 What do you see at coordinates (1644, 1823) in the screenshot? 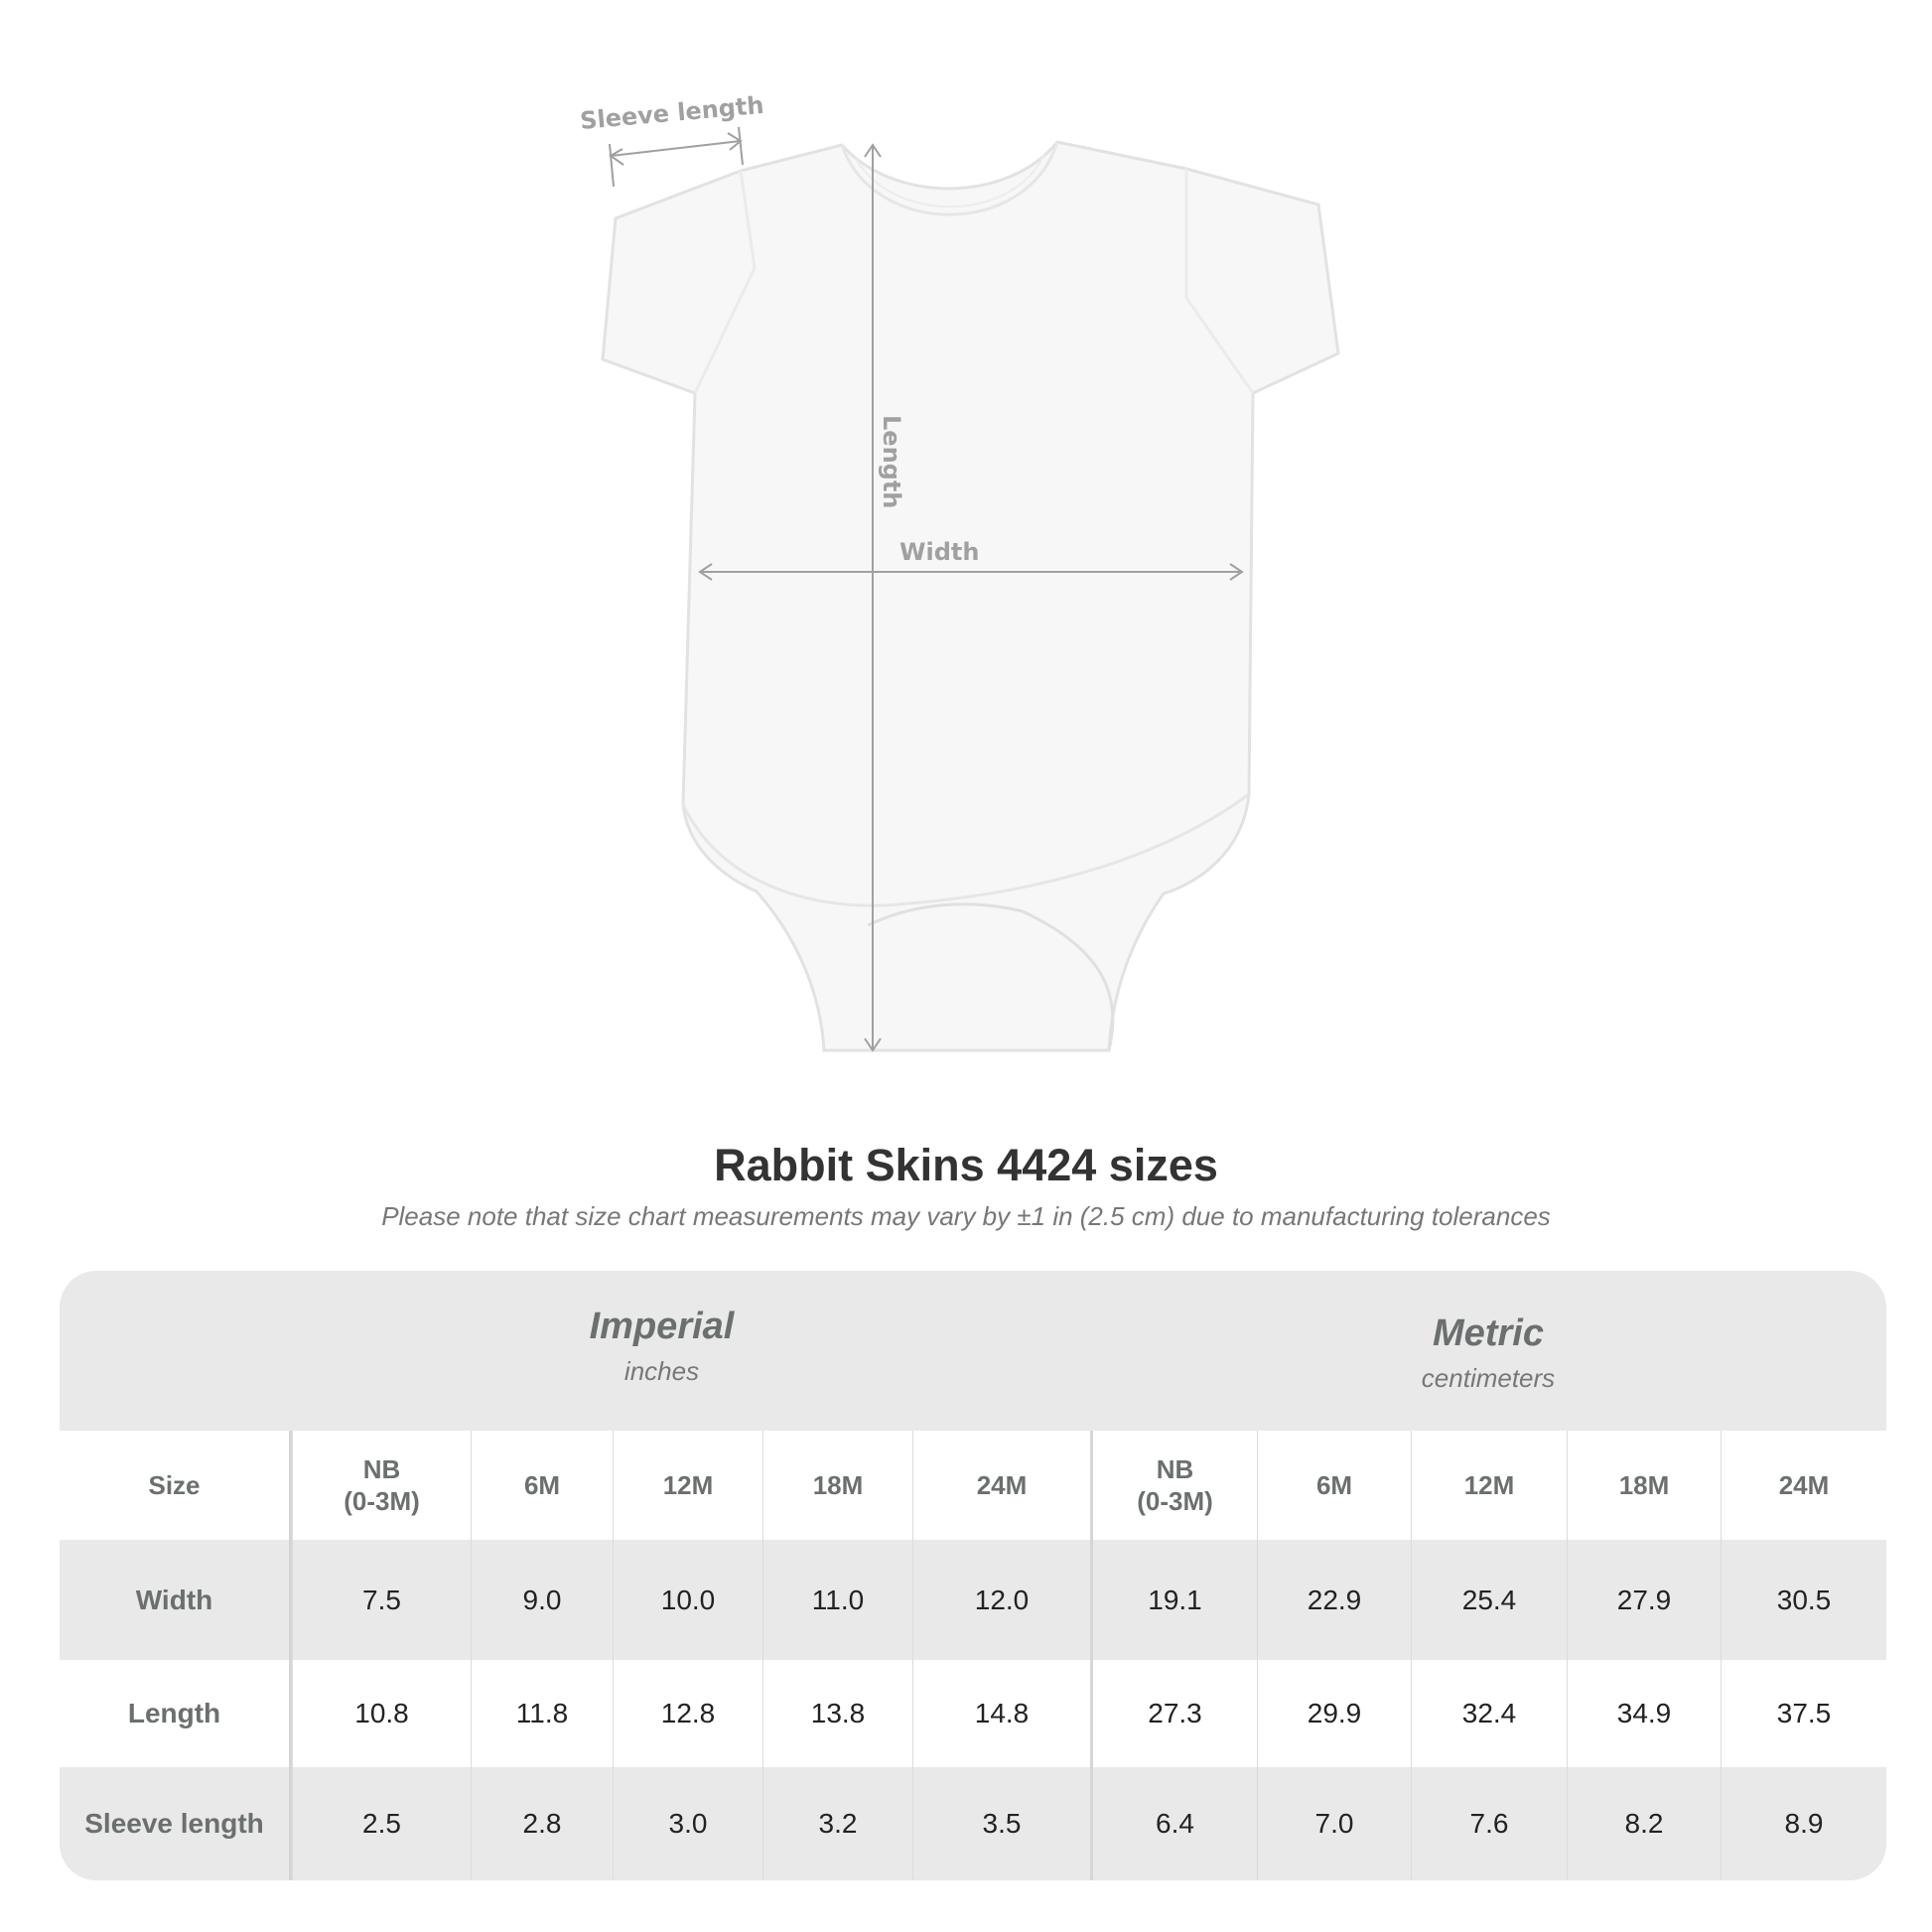
I see `table-cell: 8.2` at bounding box center [1644, 1823].